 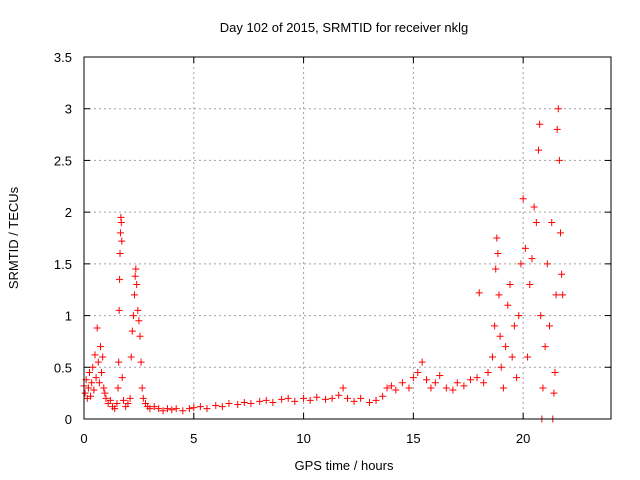 What do you see at coordinates (68, 316) in the screenshot?
I see `y-tick-label: 1` at bounding box center [68, 316].